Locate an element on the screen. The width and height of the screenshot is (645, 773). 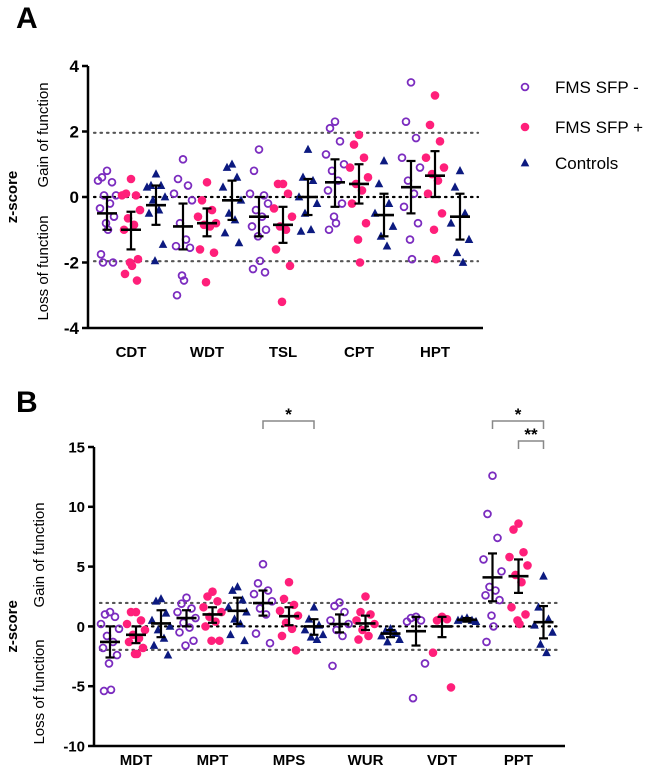
group-mps-controls is located at coordinates (314, 622).